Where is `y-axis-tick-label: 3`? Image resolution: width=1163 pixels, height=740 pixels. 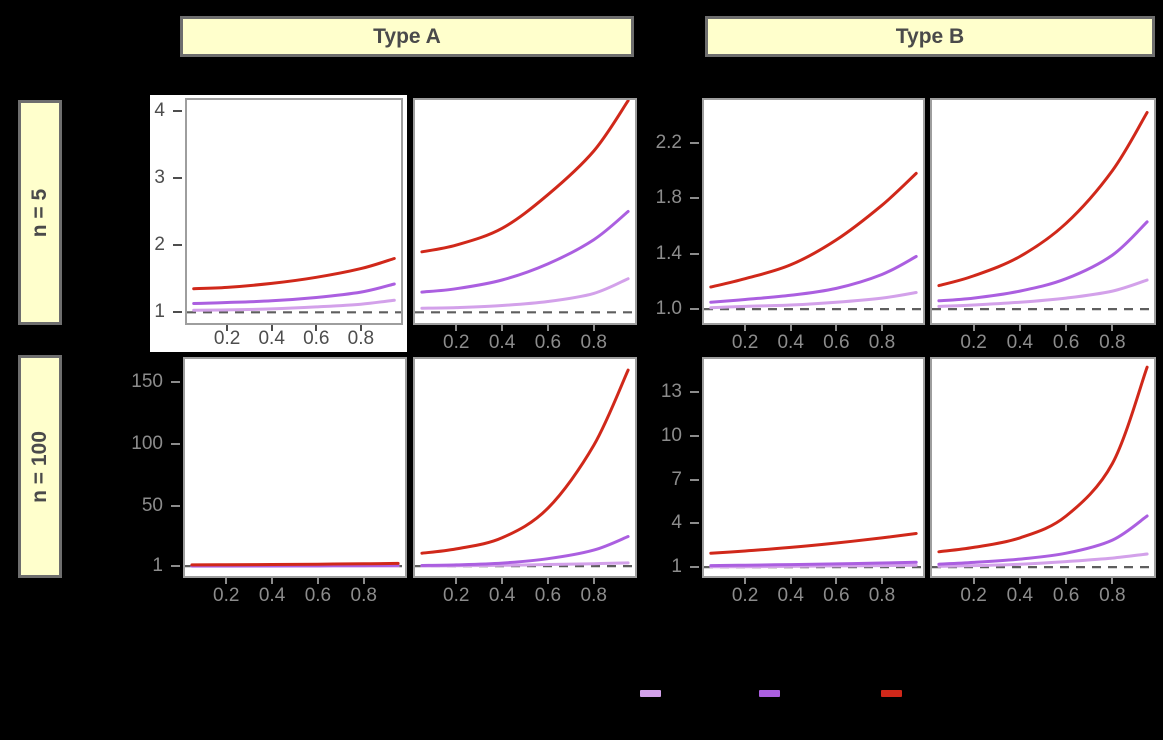 y-axis-tick-label: 3 is located at coordinates (159, 177).